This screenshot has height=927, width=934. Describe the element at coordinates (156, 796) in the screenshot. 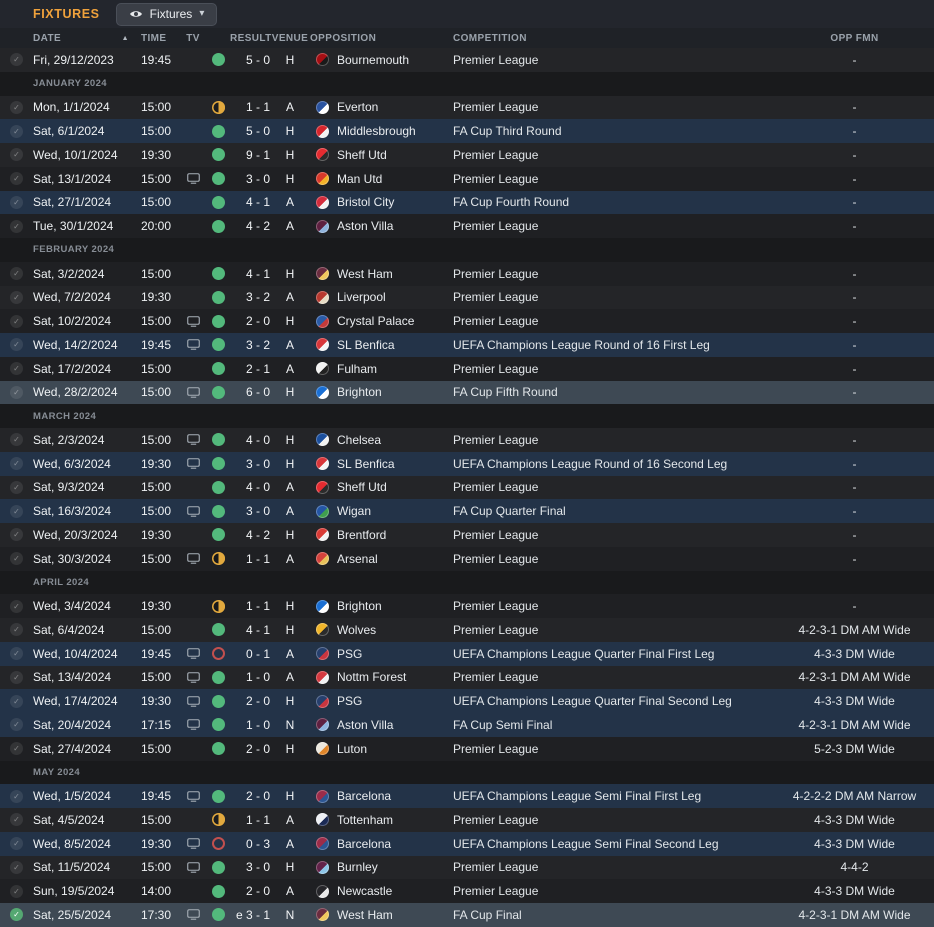

I see `fixture-time: 19:45` at that location.